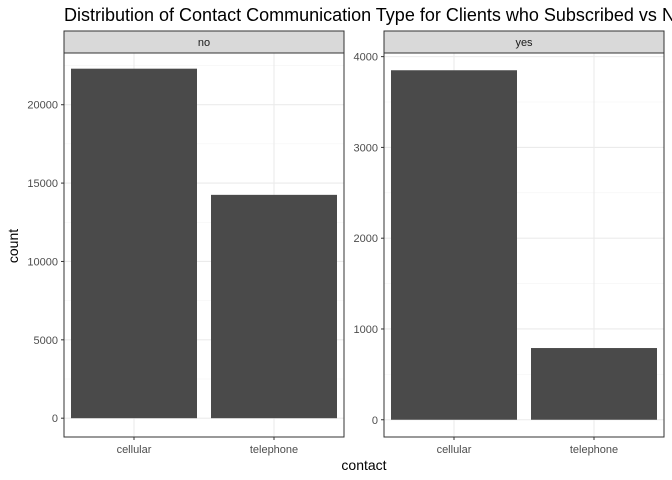  Describe the element at coordinates (274, 306) in the screenshot. I see `bar-no-telephone` at that location.